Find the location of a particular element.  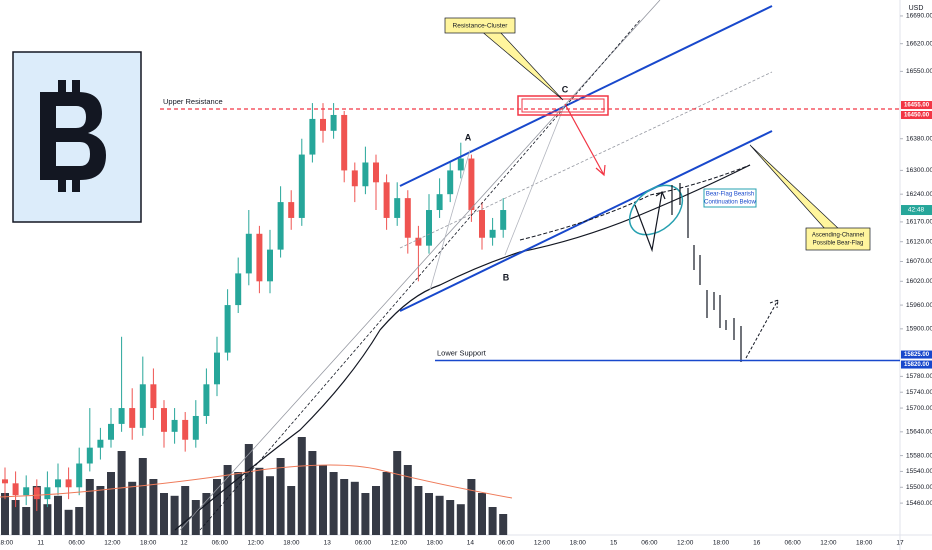

price-label: 15825.00 is located at coordinates (917, 355).